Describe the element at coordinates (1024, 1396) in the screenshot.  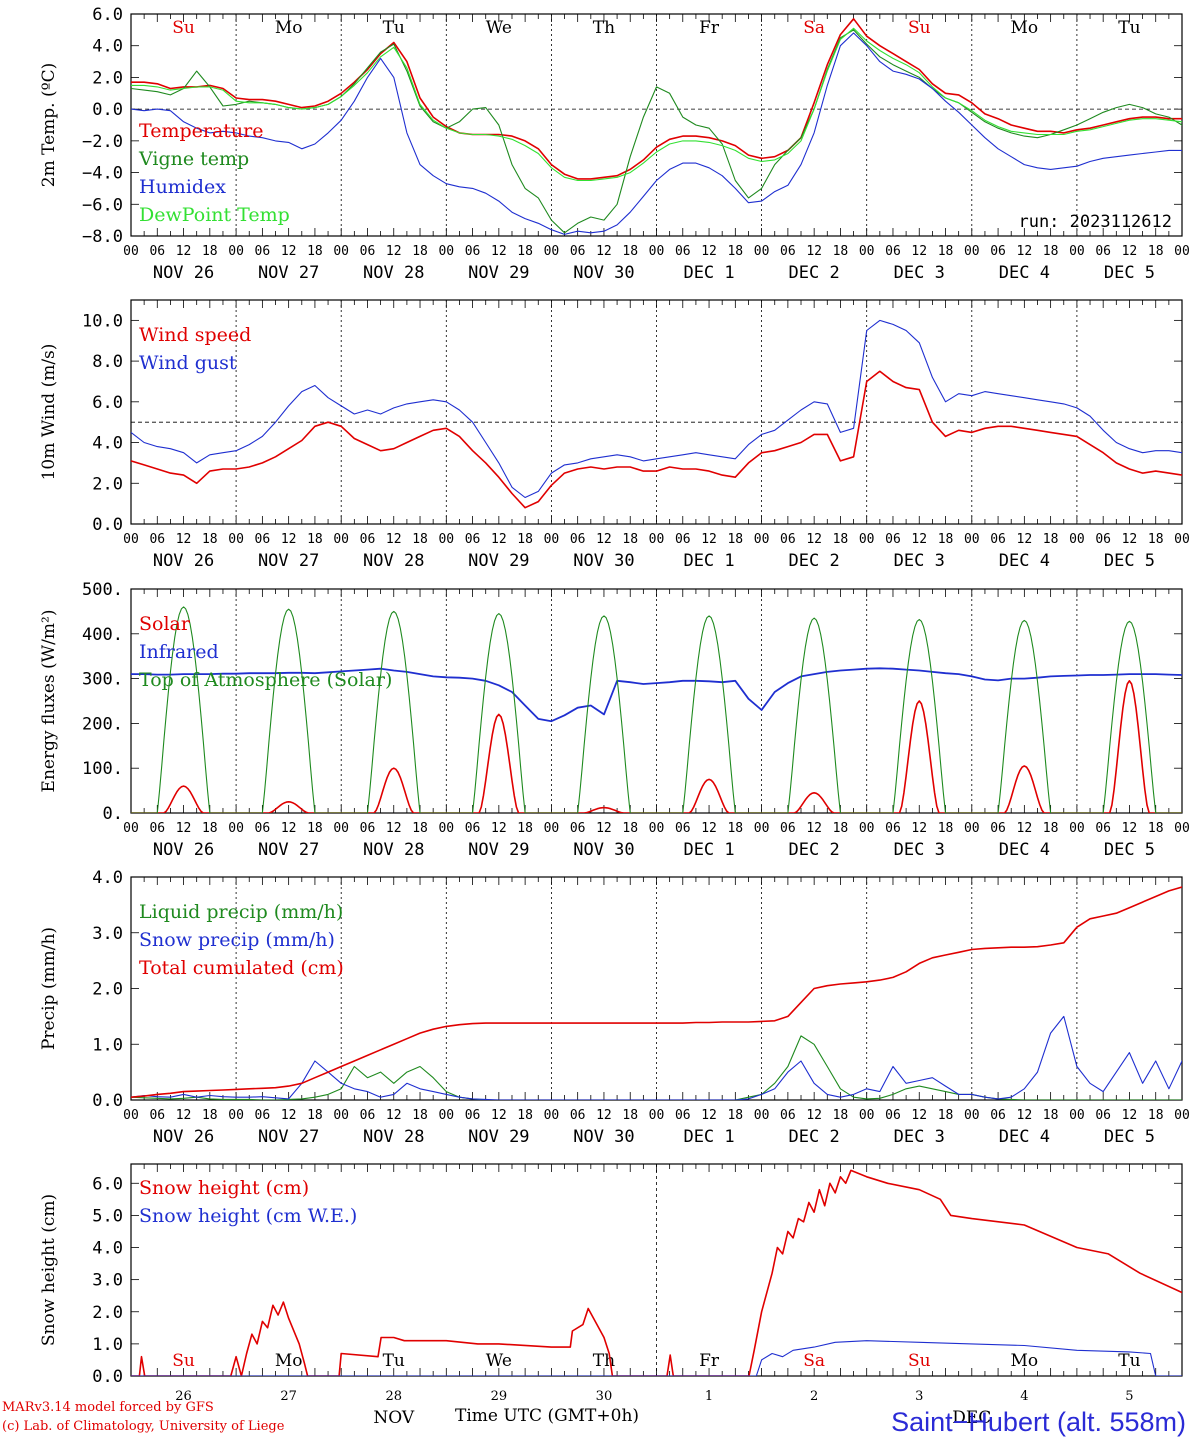
I see `day-number-label: 4` at that location.